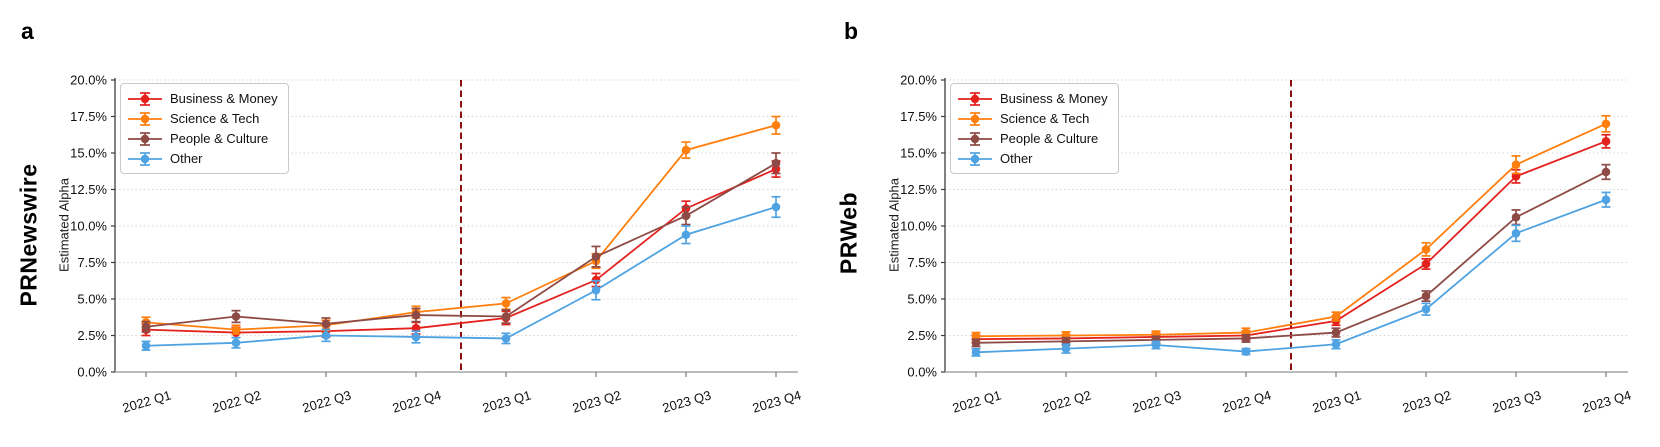 This screenshot has width=1660, height=447. I want to click on legend-item-science-tech: Science & Tech, so click(202, 118).